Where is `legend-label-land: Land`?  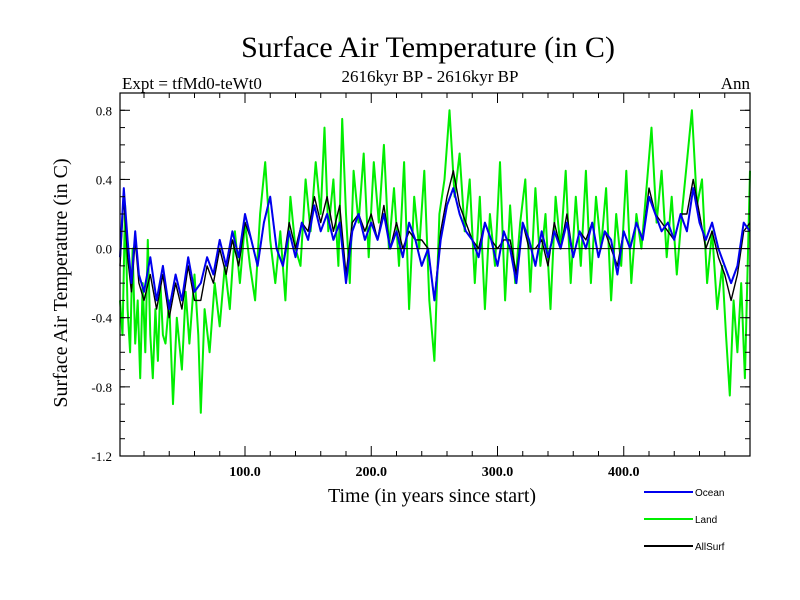
legend-label-land: Land is located at coordinates (706, 520).